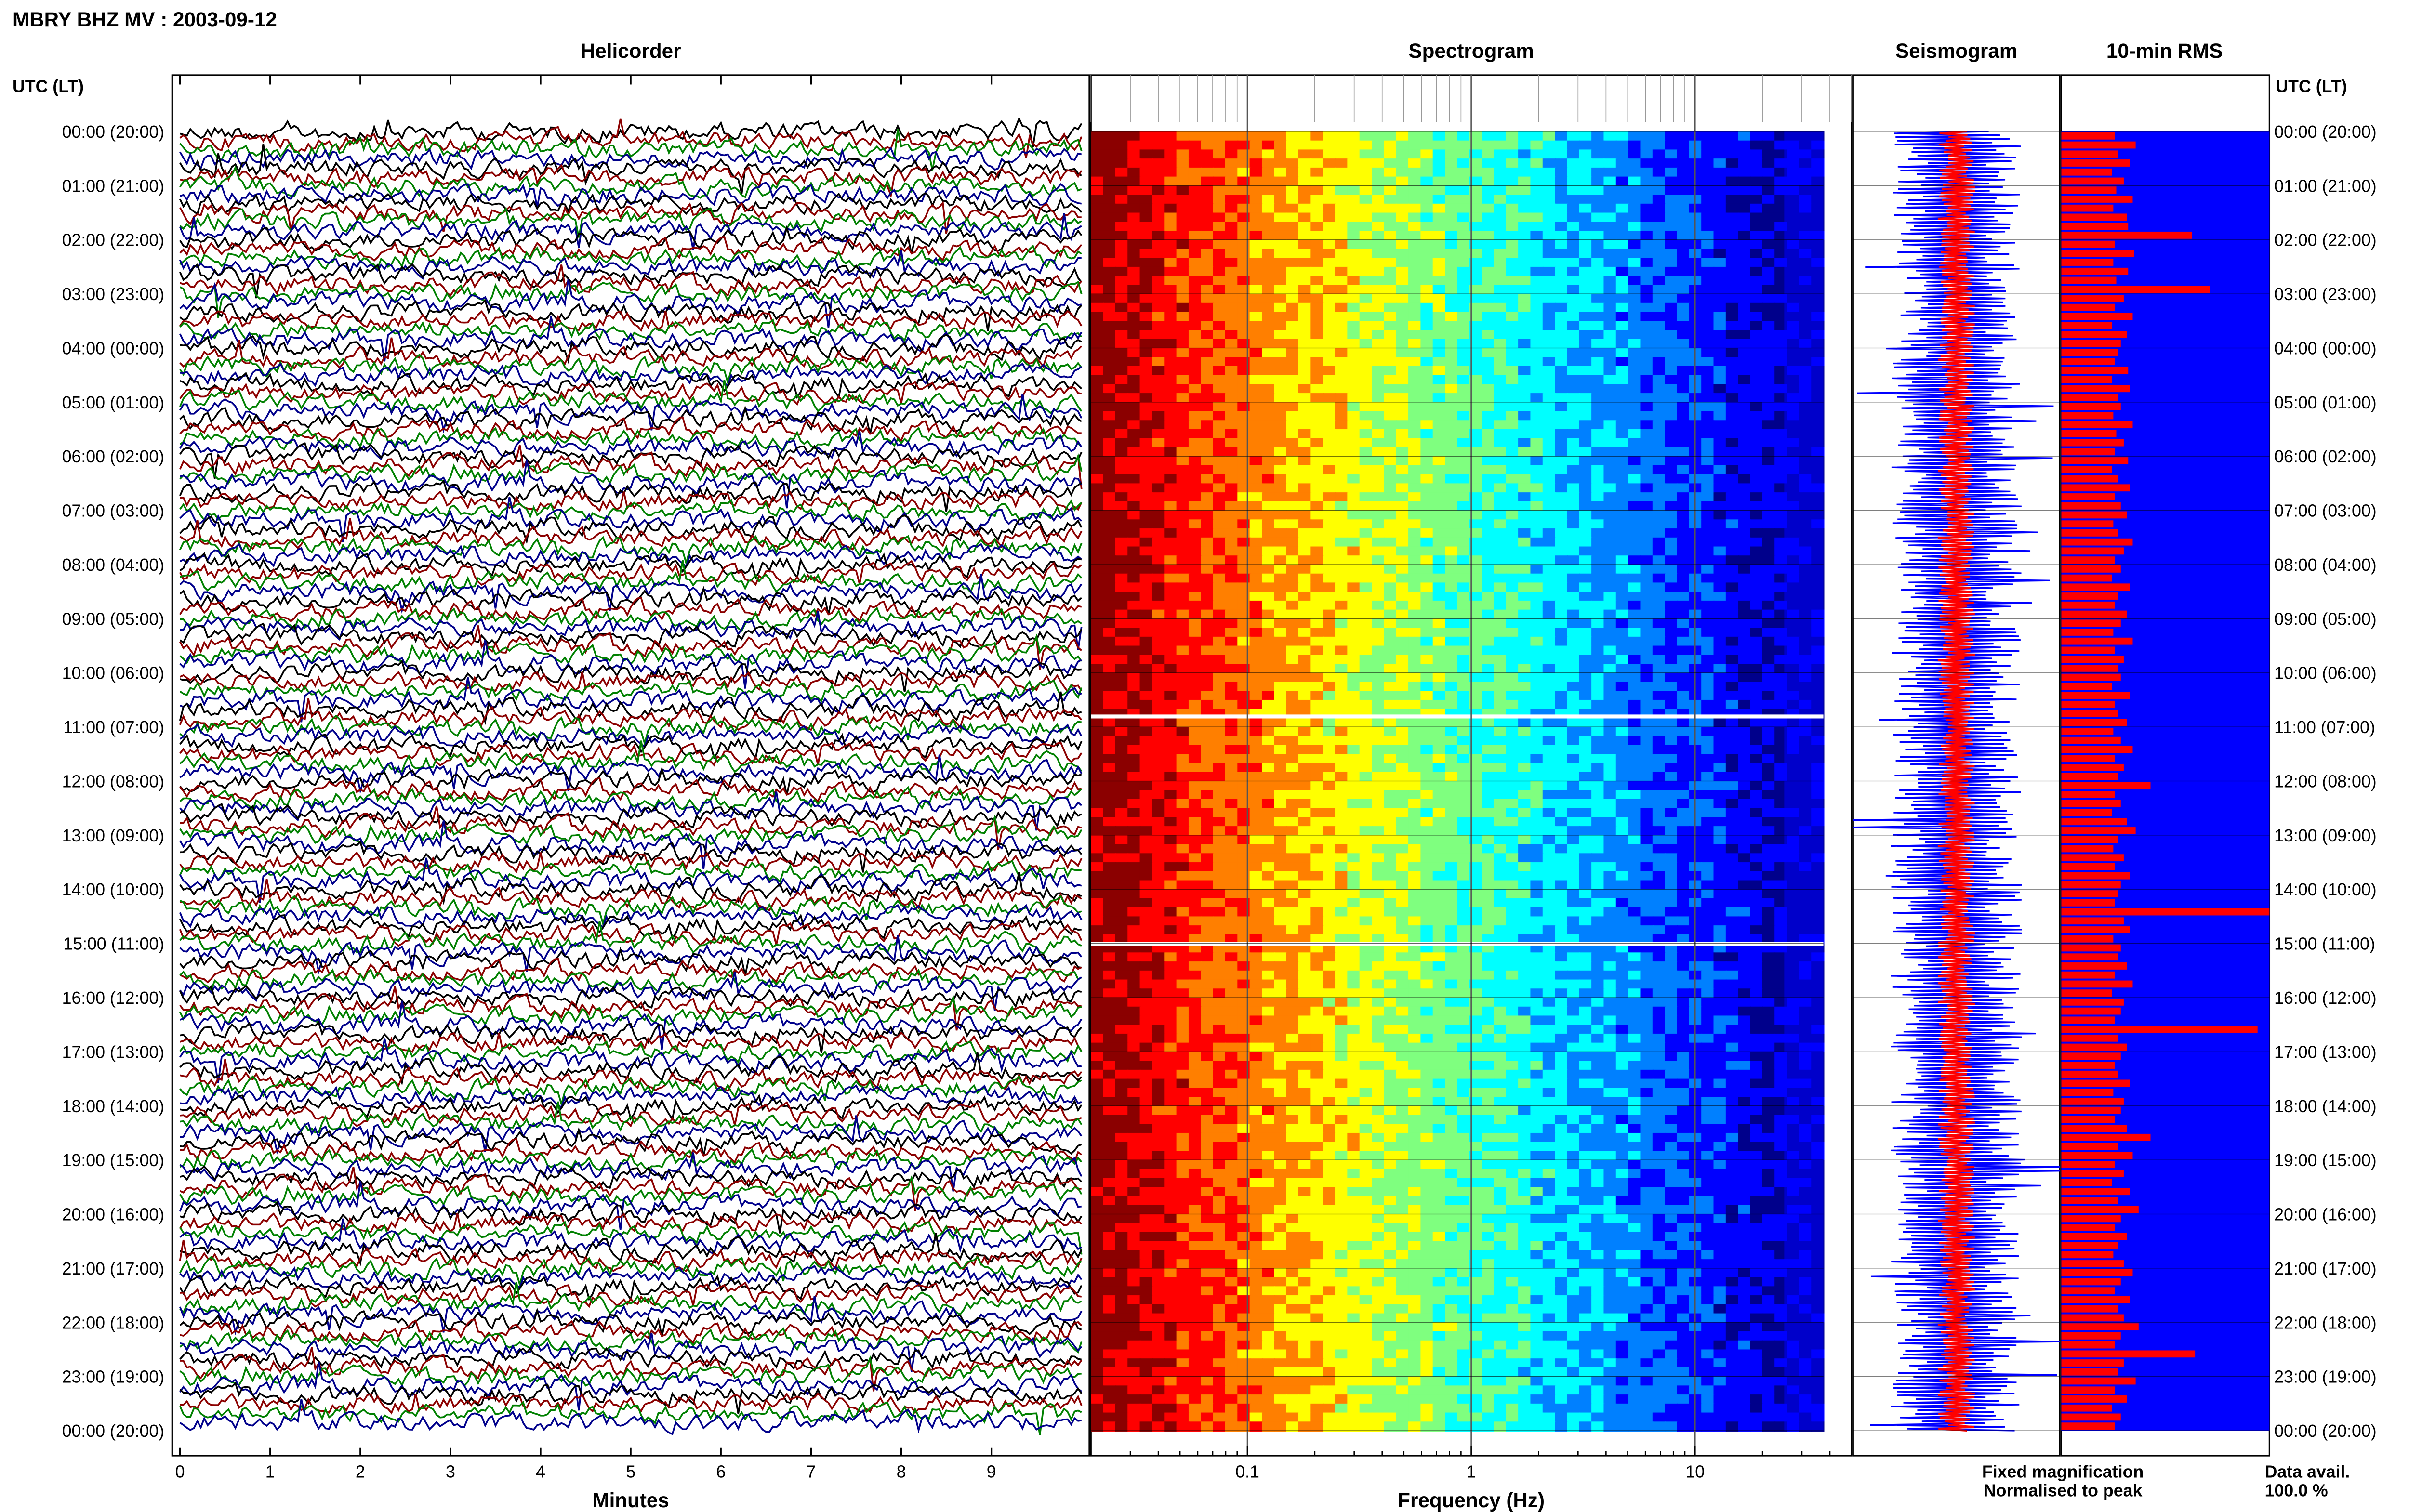 This screenshot has height=1512, width=2409. I want to click on spectrogram-title: Spectrogram, so click(1471, 50).